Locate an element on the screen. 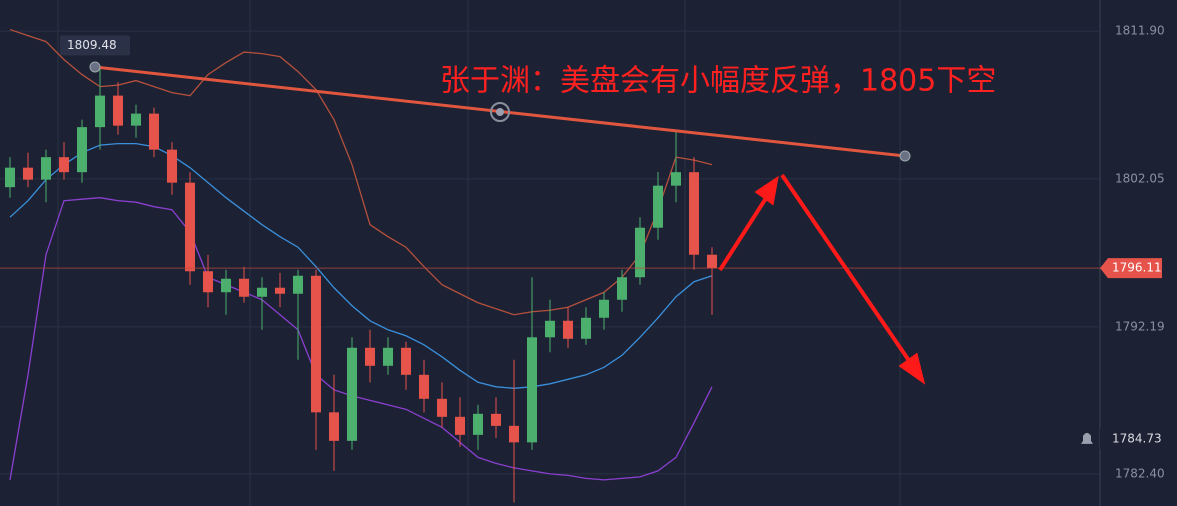  y-tick-label: 1802.05 is located at coordinates (1140, 178).